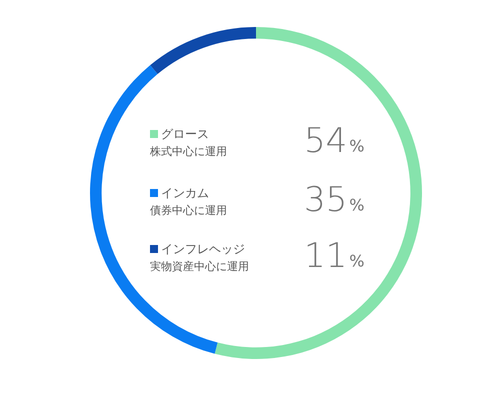 The width and height of the screenshot is (500, 404). What do you see at coordinates (334, 141) in the screenshot?
I see `data-label: 54%` at bounding box center [334, 141].